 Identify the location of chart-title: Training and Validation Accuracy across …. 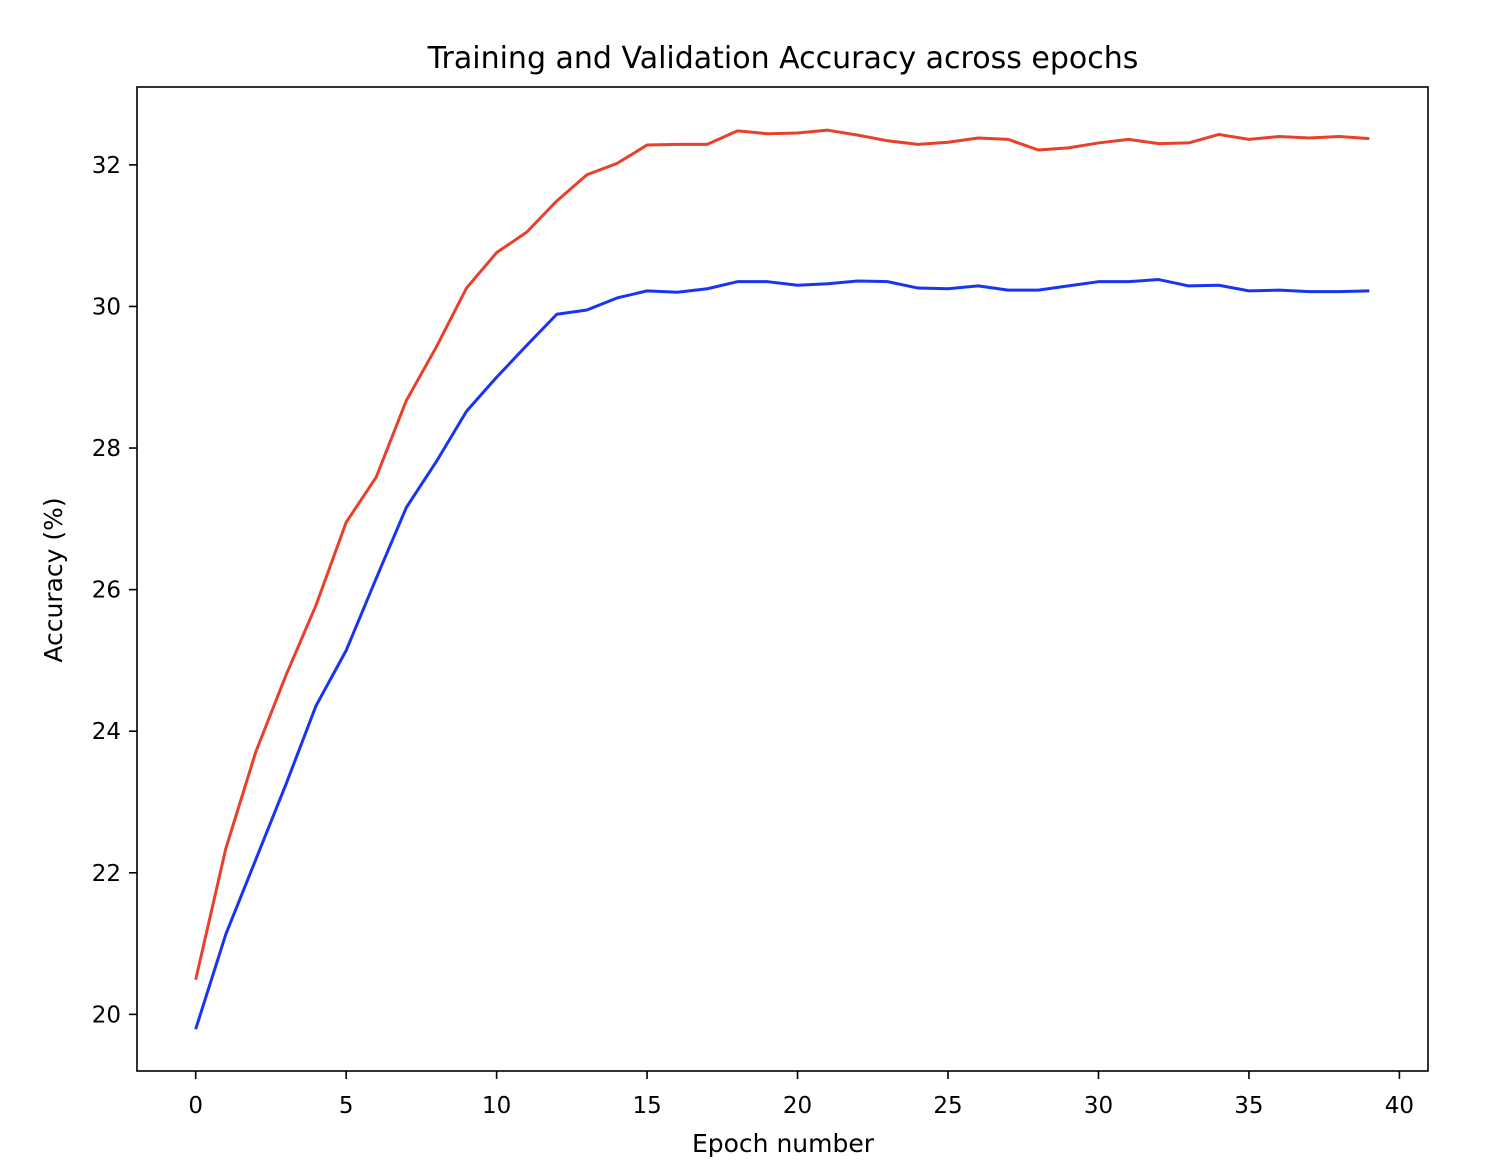
(783, 58).